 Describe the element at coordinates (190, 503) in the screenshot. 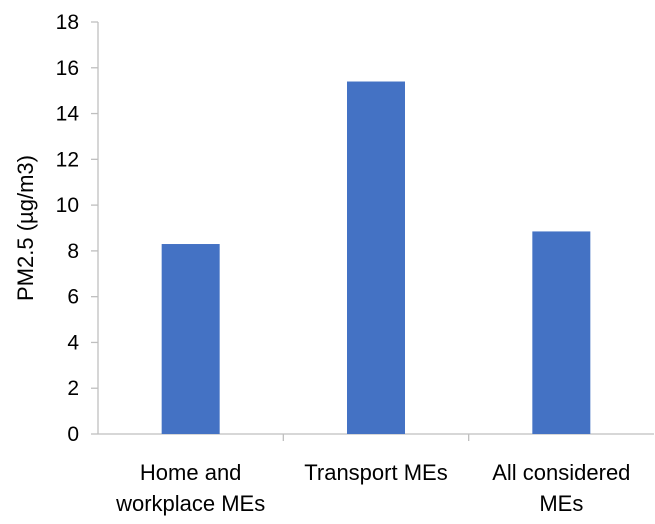

I see `x-tick-label-line: workplace MEs` at that location.